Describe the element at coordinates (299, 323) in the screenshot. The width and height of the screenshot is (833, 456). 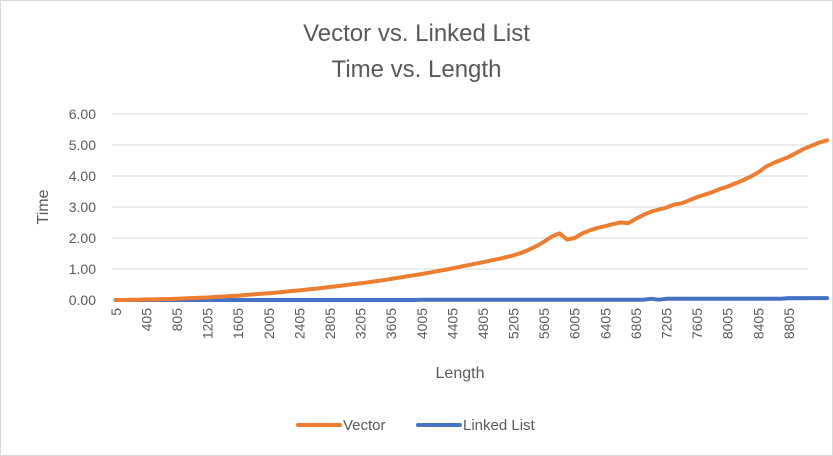
I see `x-tick-label: 2405` at that location.